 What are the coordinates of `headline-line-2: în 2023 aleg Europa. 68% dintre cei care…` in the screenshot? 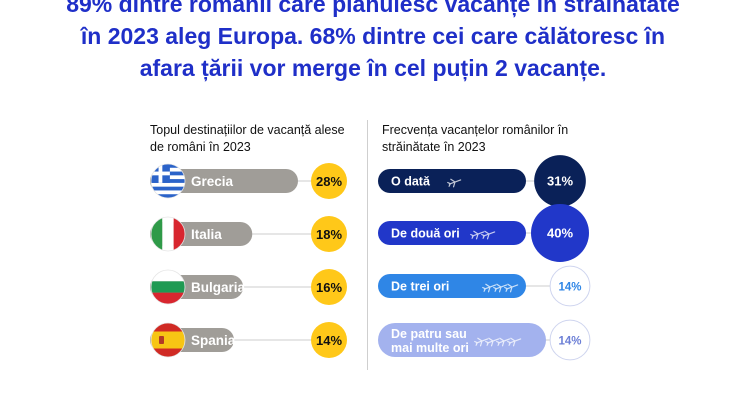 It's located at (373, 36).